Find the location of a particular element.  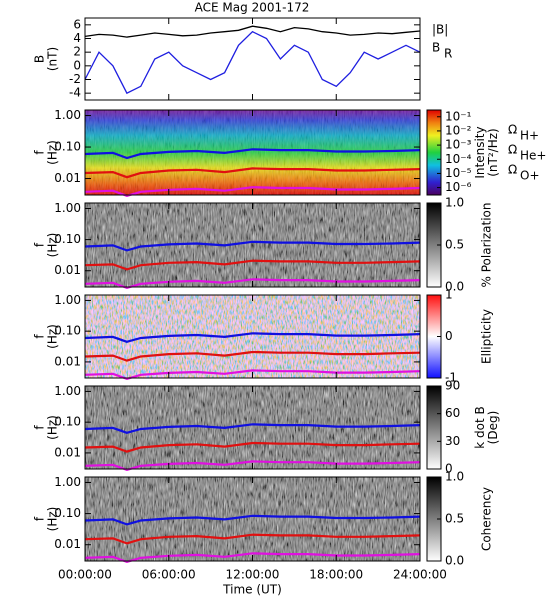

legend-subscript: He+ is located at coordinates (533, 156).